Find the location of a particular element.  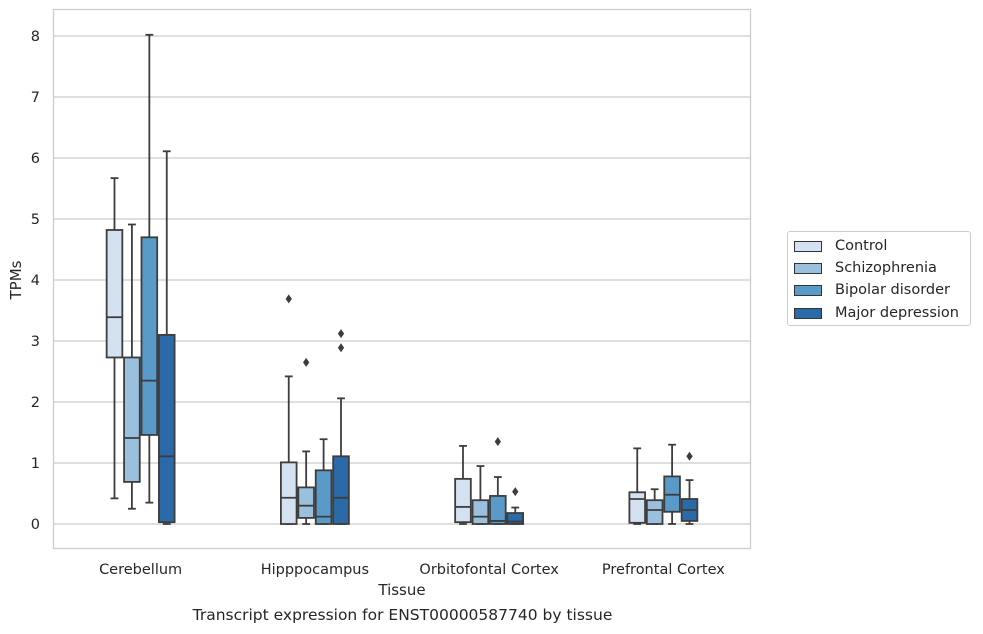

box-orbitofontal-cortex-schizophrenia is located at coordinates (480, 512).